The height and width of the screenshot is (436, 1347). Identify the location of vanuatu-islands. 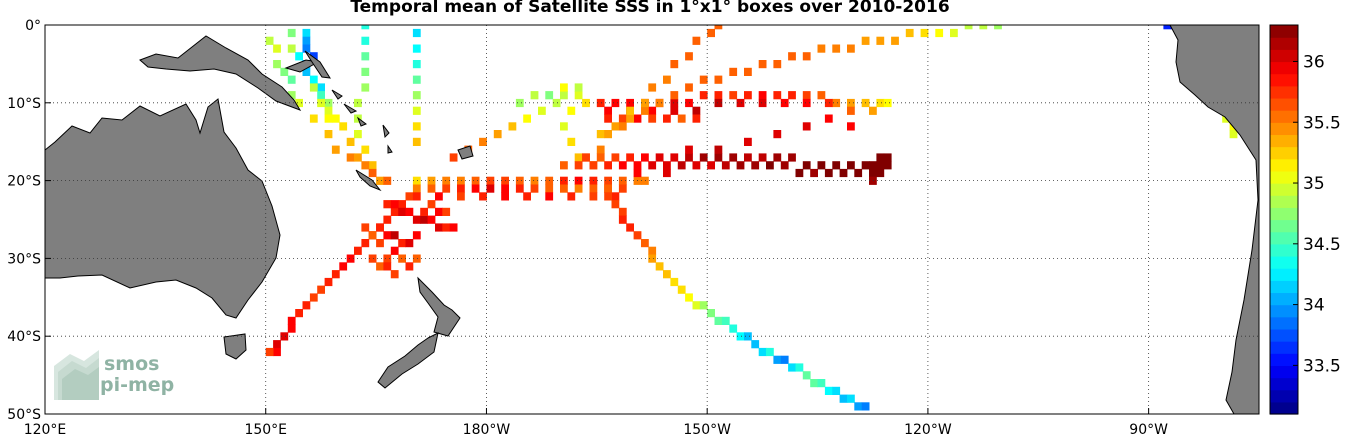
(387, 139).